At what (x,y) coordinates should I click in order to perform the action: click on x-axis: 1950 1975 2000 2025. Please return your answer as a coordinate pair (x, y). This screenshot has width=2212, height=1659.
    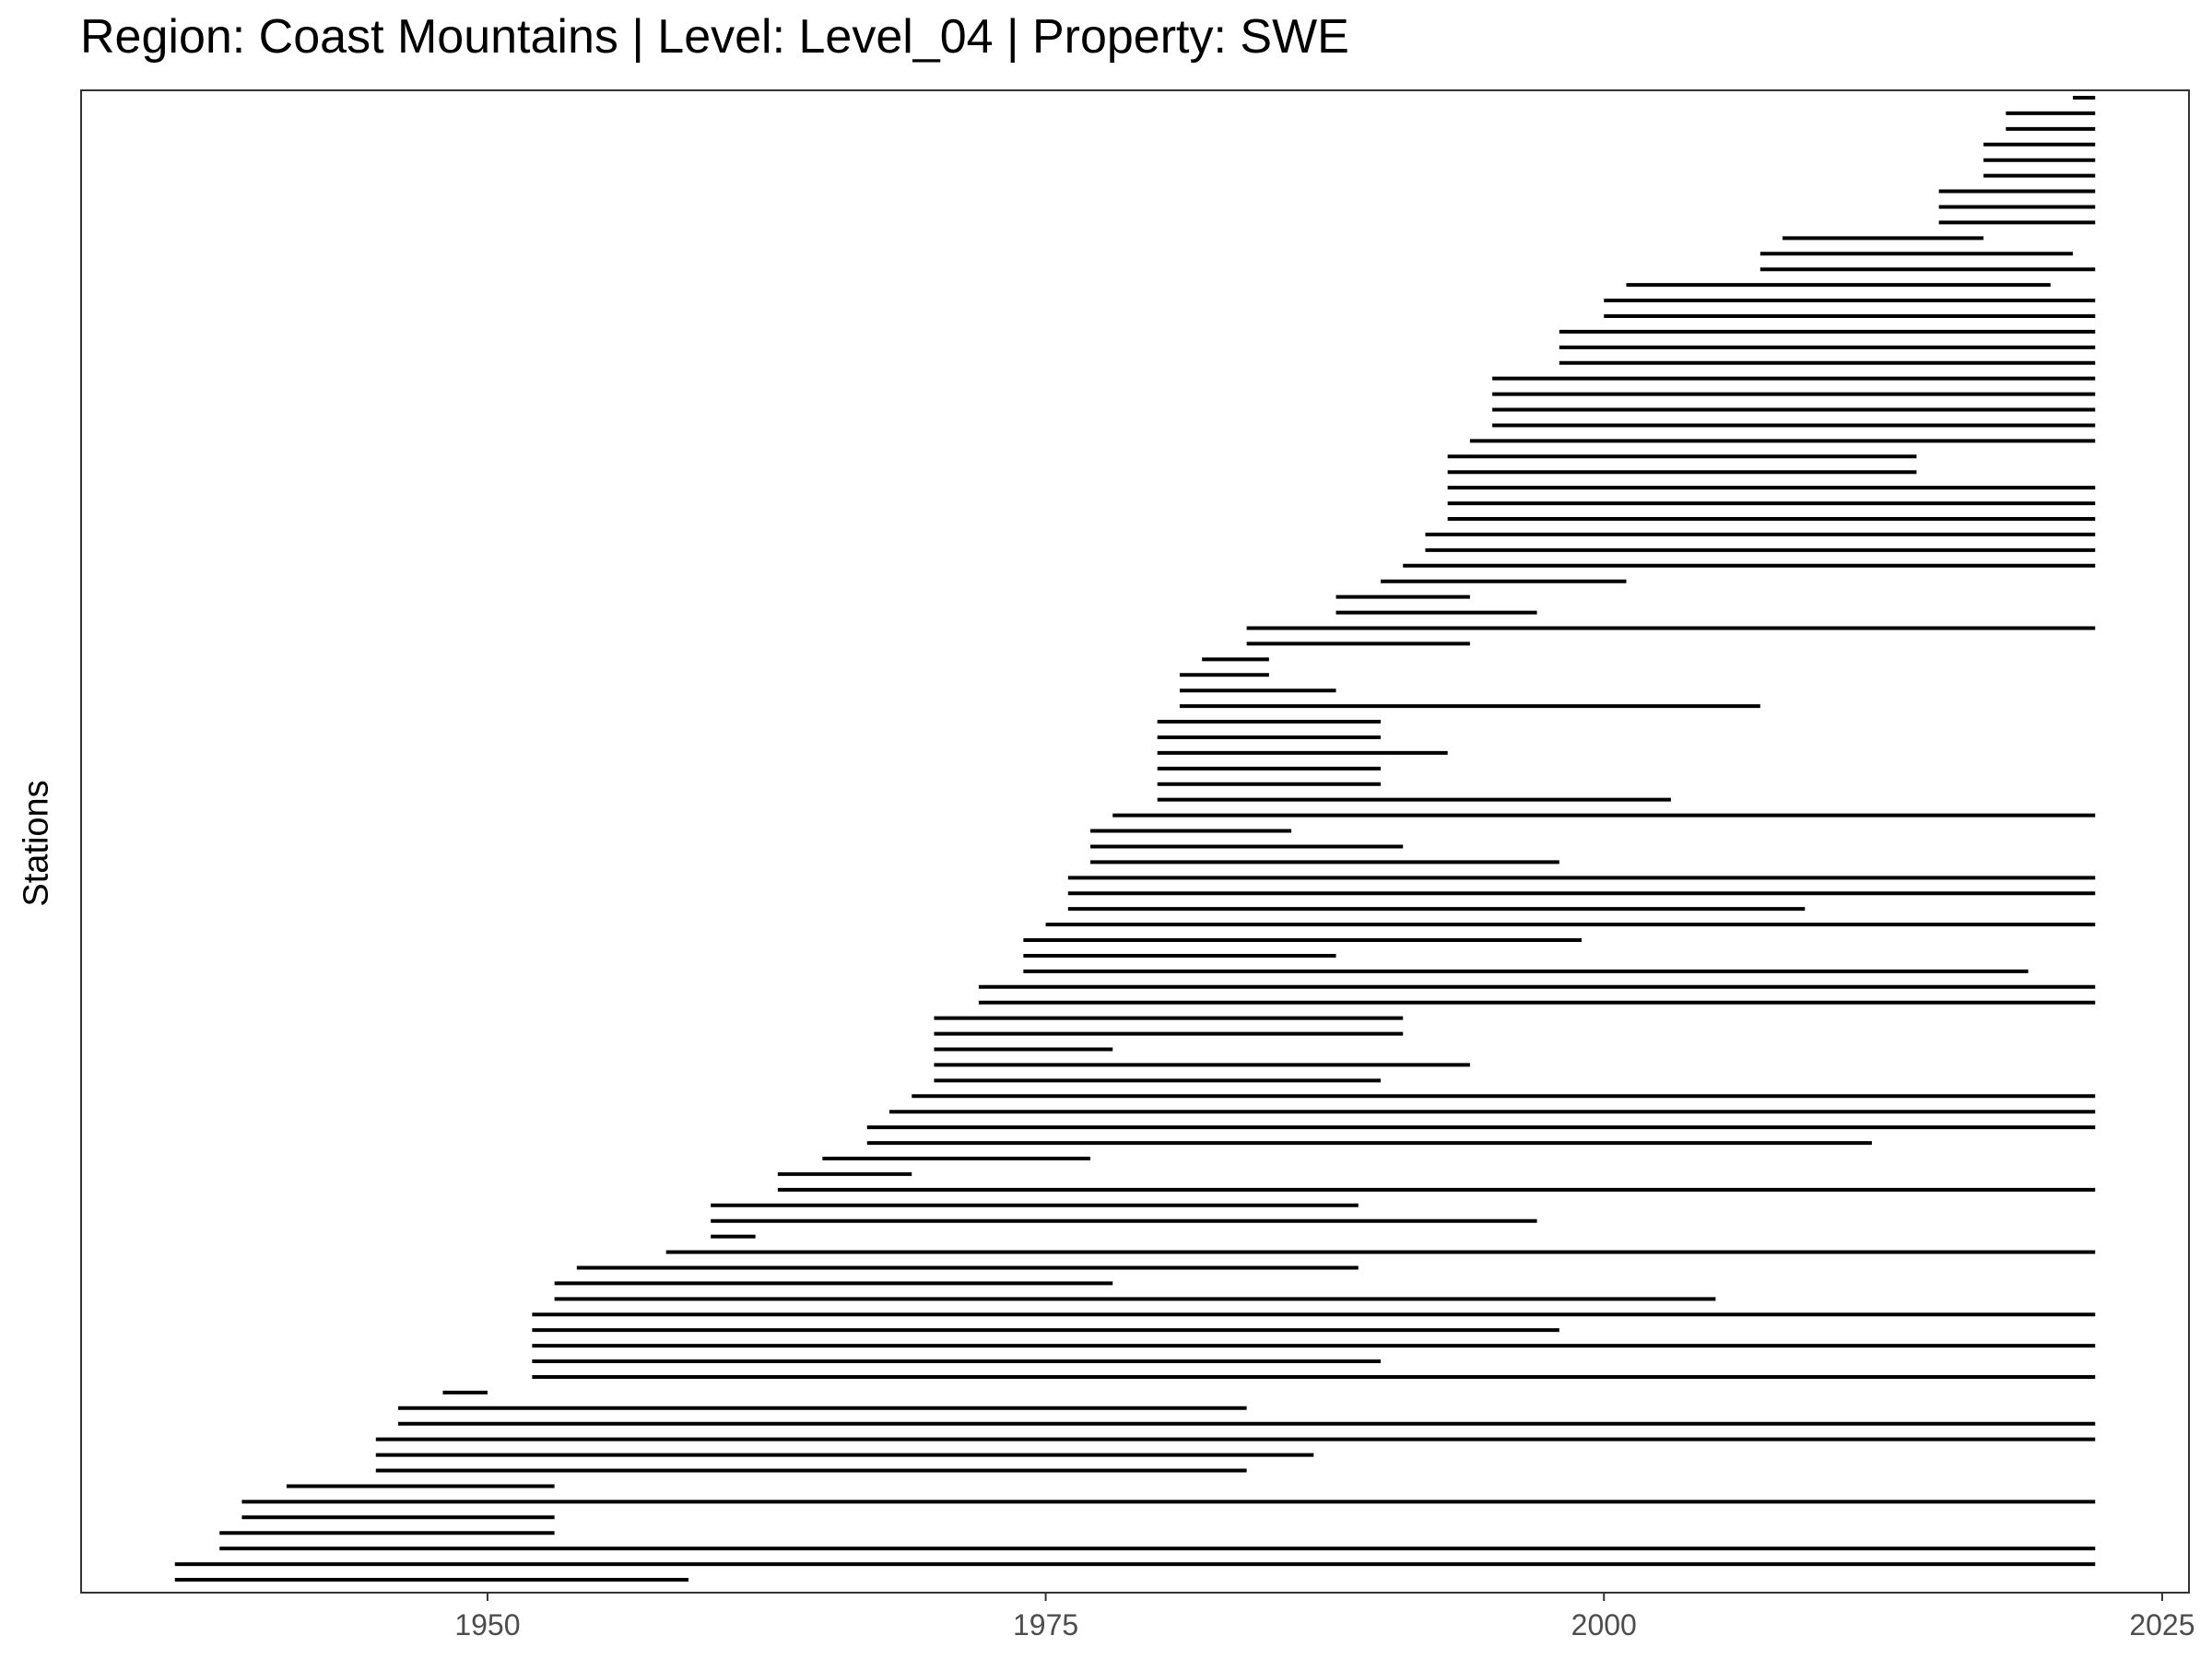
    Looking at the image, I should click on (1324, 1617).